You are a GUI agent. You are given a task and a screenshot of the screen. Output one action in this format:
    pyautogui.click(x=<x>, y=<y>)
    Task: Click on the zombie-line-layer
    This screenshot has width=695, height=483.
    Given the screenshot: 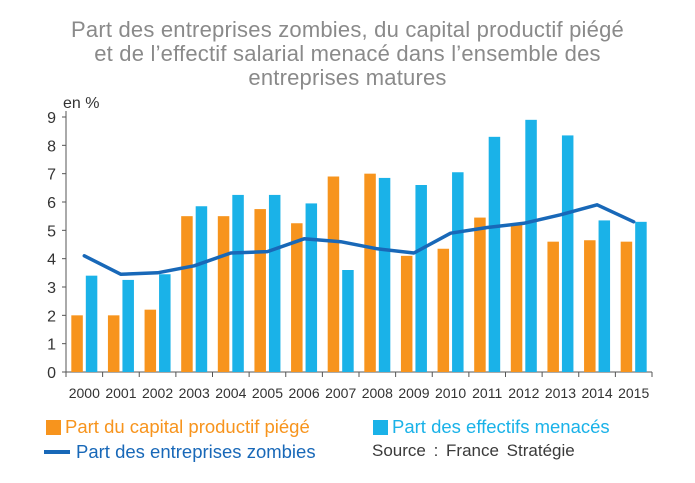 What is the action you would take?
    pyautogui.click(x=359, y=240)
    